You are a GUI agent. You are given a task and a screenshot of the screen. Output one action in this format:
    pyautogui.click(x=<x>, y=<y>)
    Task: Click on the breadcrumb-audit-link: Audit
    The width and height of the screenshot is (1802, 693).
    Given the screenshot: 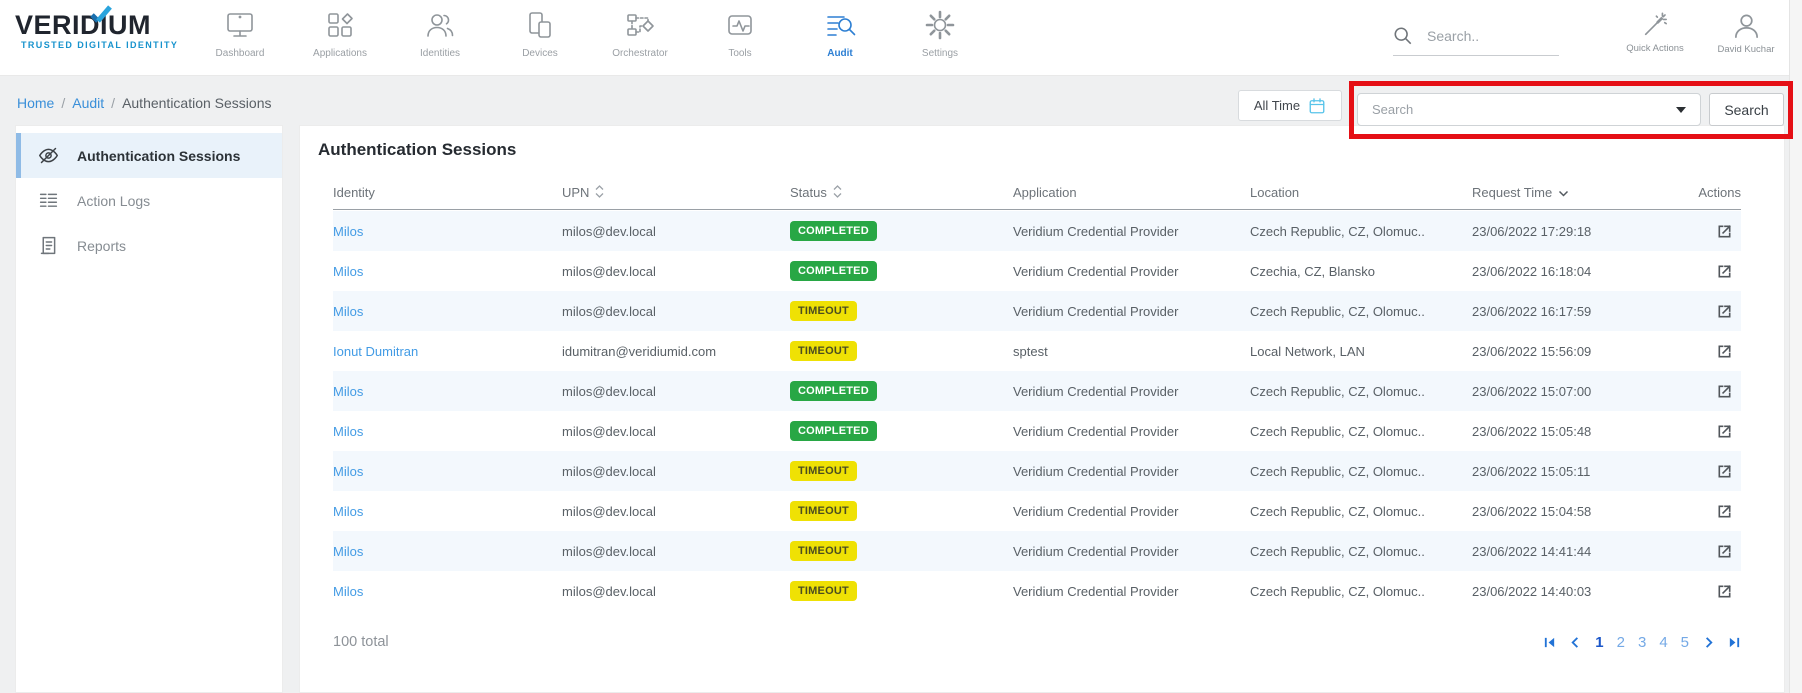 What is the action you would take?
    pyautogui.click(x=88, y=103)
    